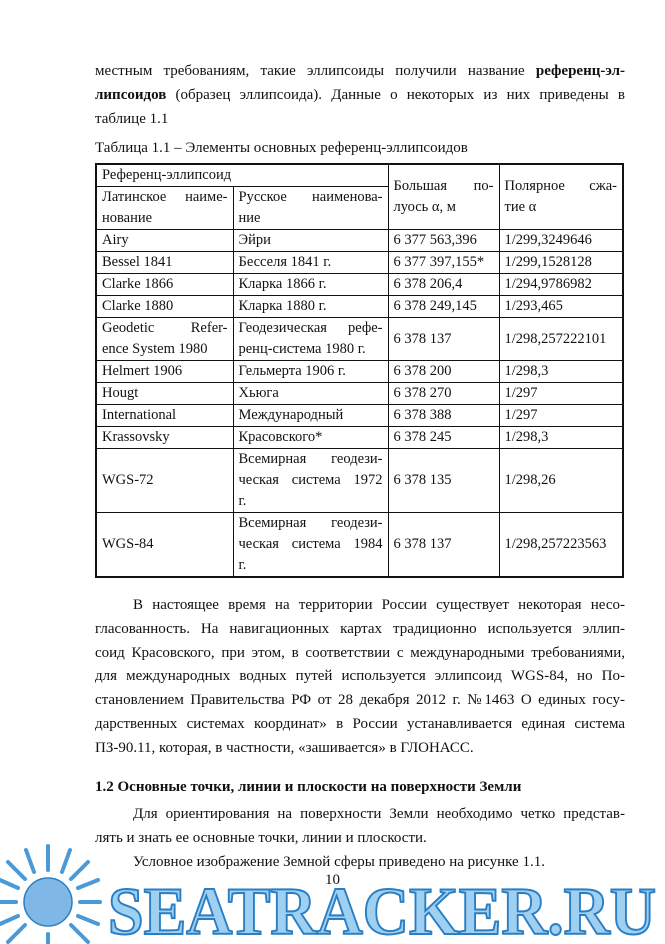  What do you see at coordinates (164, 240) in the screenshot?
I see `table-cell: Airy` at bounding box center [164, 240].